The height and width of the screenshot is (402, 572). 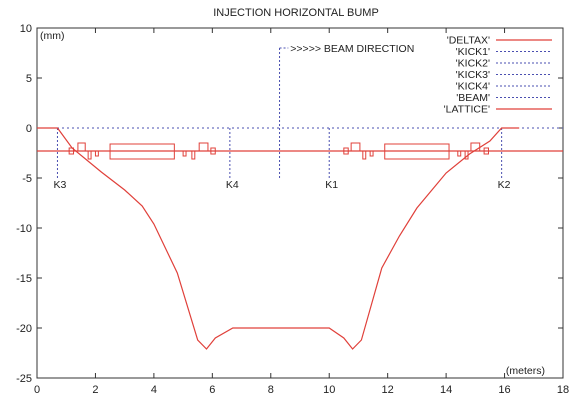 What do you see at coordinates (525, 371) in the screenshot?
I see `x-axis-unit: (meters)` at bounding box center [525, 371].